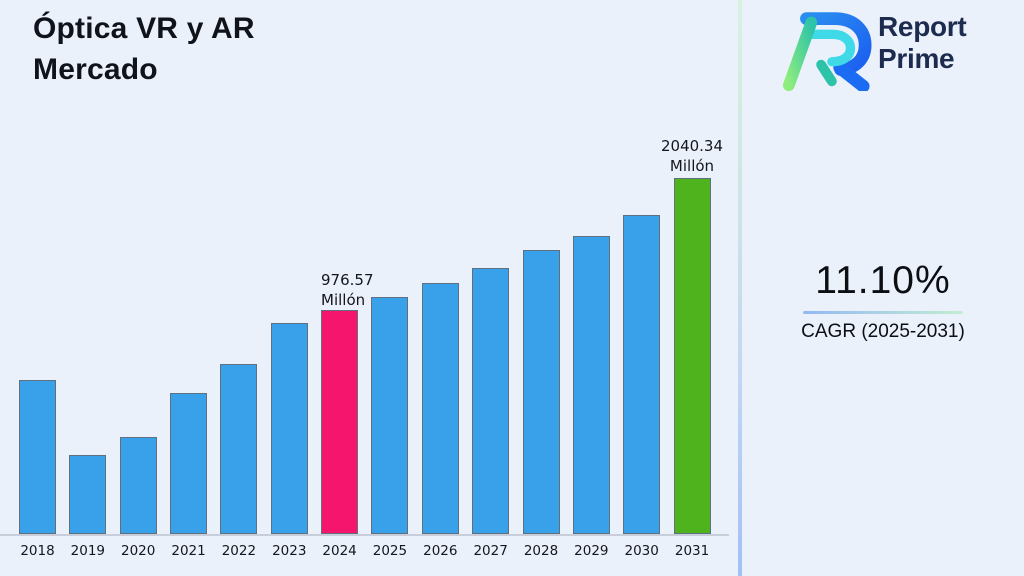 This screenshot has width=1024, height=576. Describe the element at coordinates (144, 28) in the screenshot. I see `page-title-line1: Óptica VR y AR` at that location.